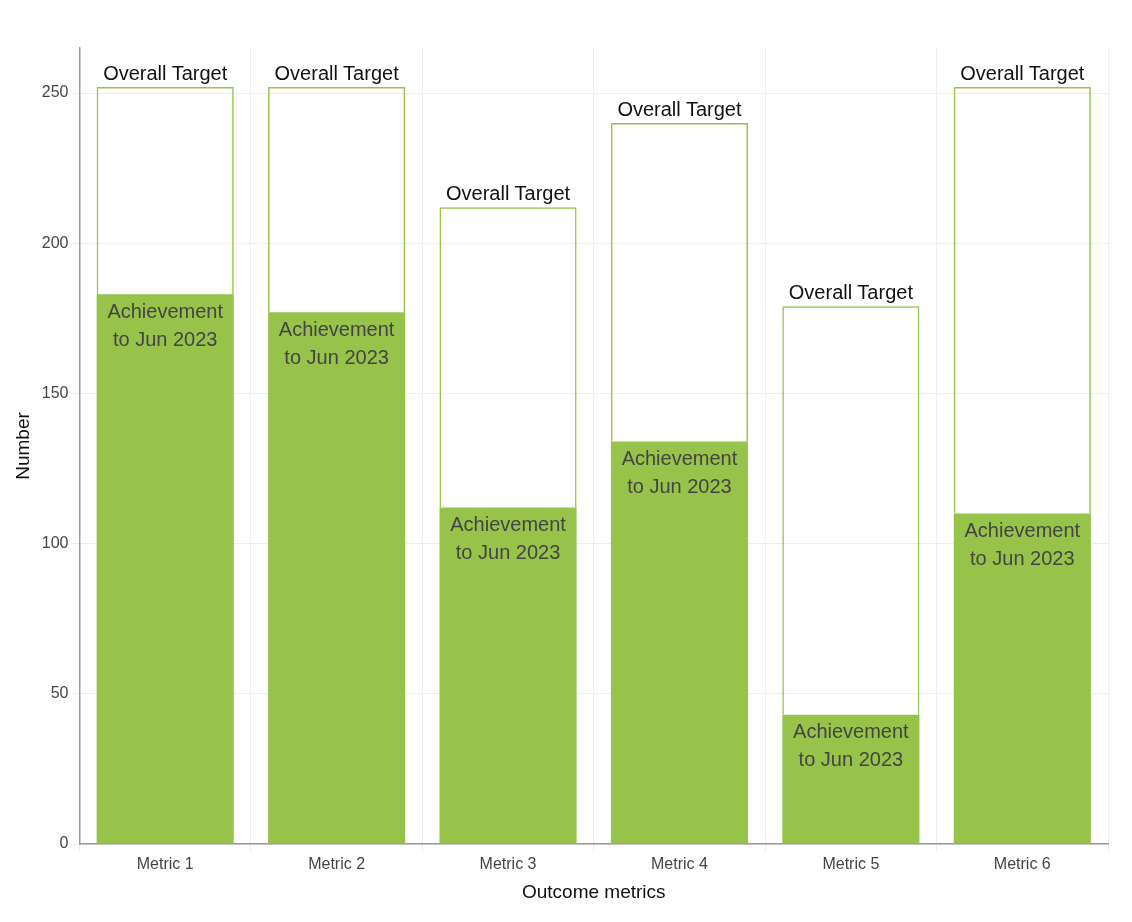  What do you see at coordinates (59, 693) in the screenshot?
I see `y-tick-label: 50` at bounding box center [59, 693].